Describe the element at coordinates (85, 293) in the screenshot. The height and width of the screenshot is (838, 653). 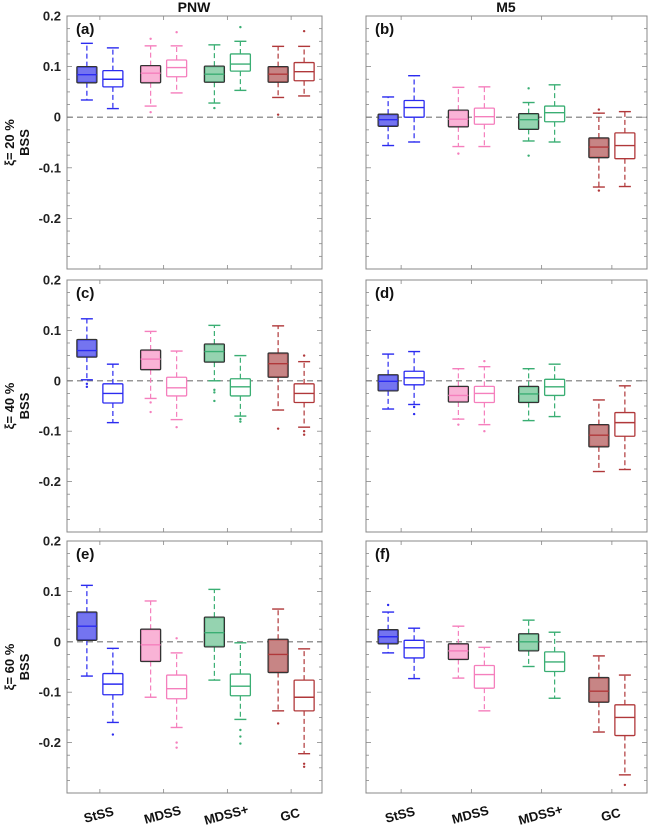
I see `panel-label: (c)` at that location.